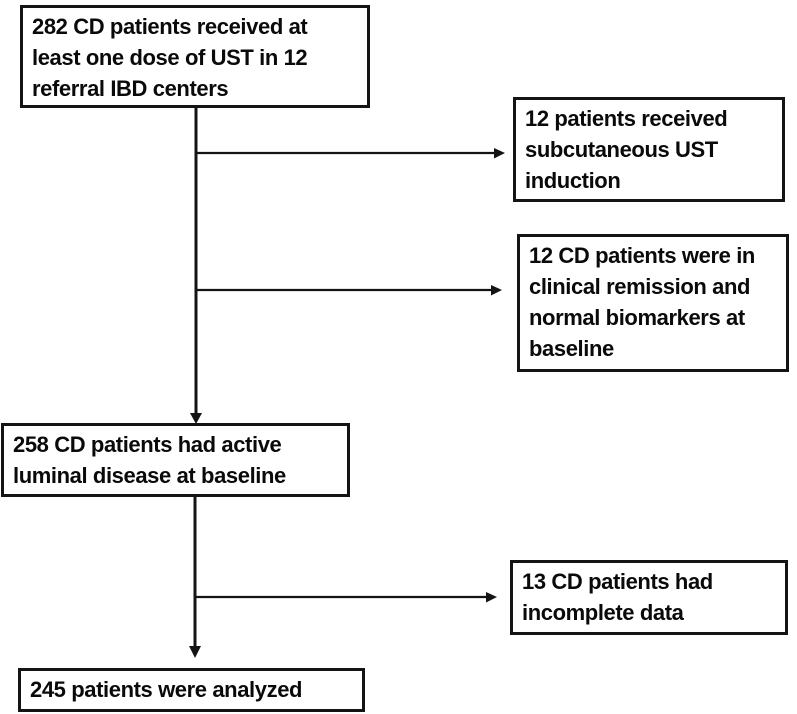  What do you see at coordinates (642, 255) in the screenshot?
I see `node-text-line: 12 CD patients were in` at bounding box center [642, 255].